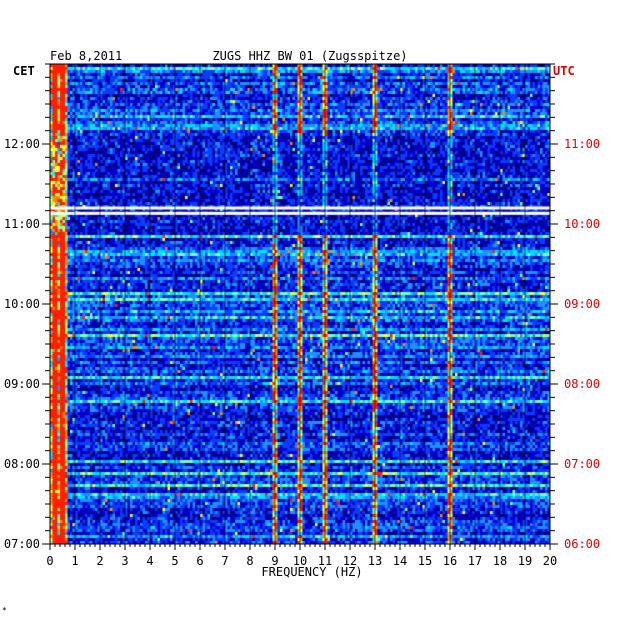  What do you see at coordinates (350, 561) in the screenshot?
I see `x-tick-label: 12` at bounding box center [350, 561].